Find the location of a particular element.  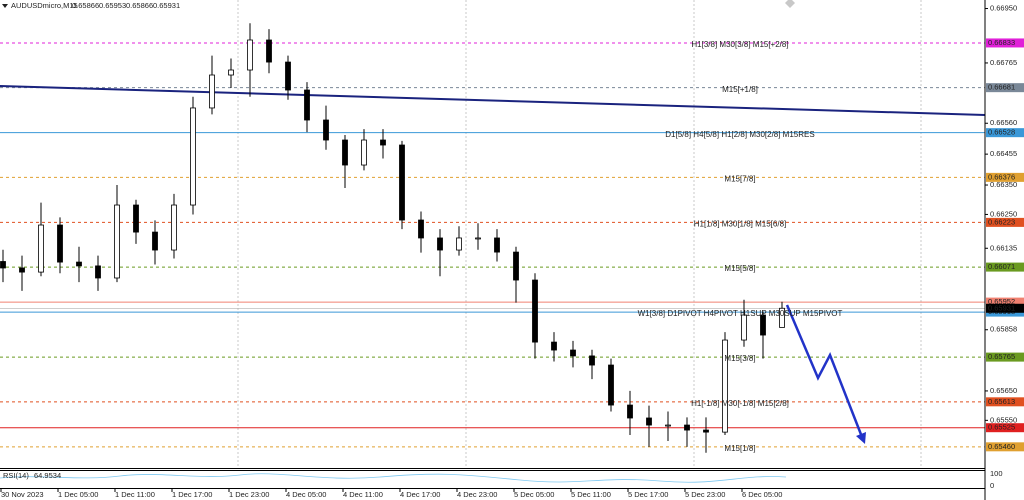

header-open: 0.65866 is located at coordinates (85, 5).